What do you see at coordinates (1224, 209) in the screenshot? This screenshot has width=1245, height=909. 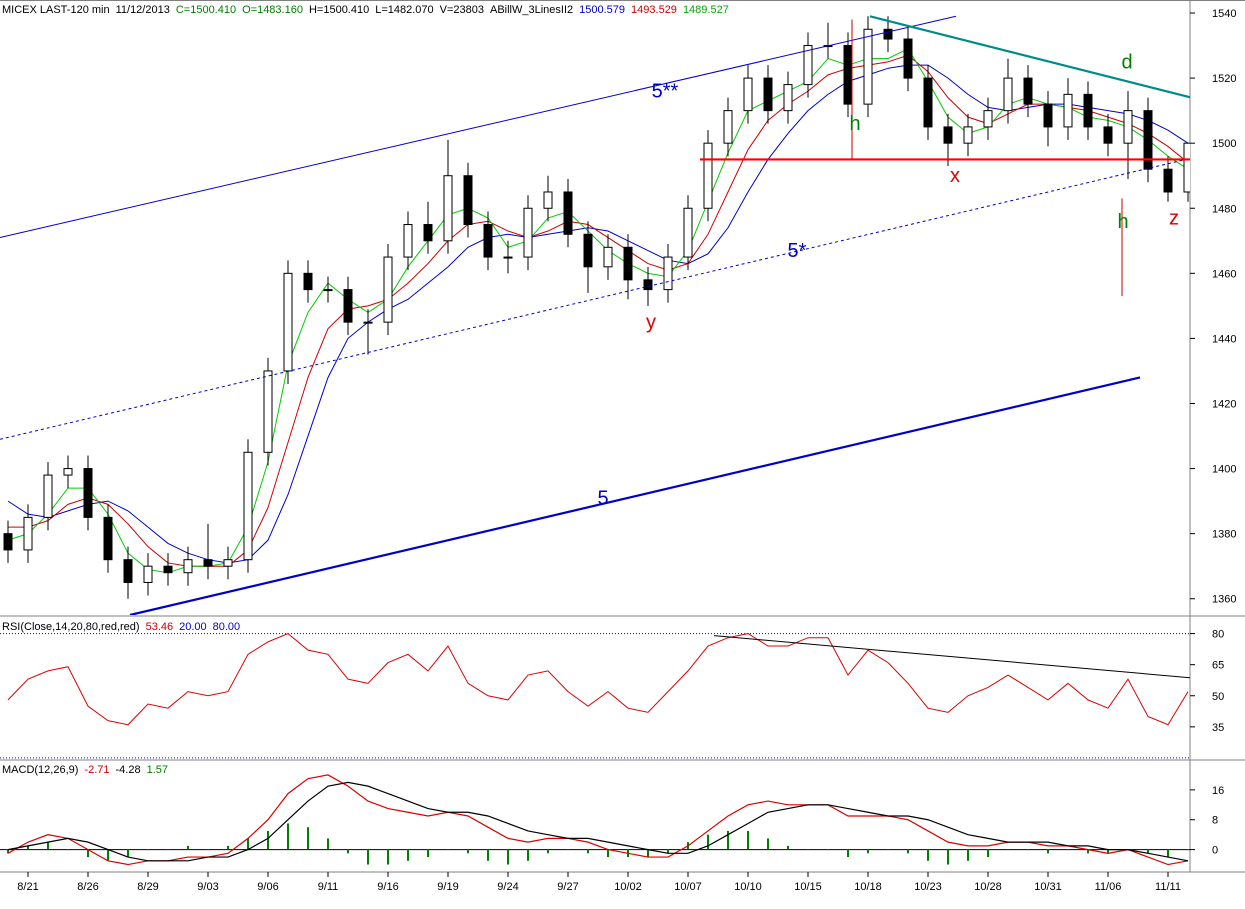 I see `y-tick-label: 1480` at bounding box center [1224, 209].